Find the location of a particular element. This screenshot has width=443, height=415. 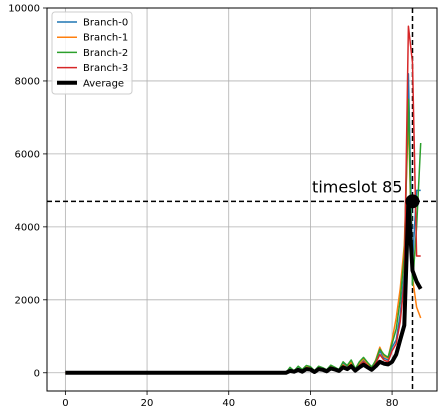

y-tick-label: 10000 is located at coordinates (24, 9).